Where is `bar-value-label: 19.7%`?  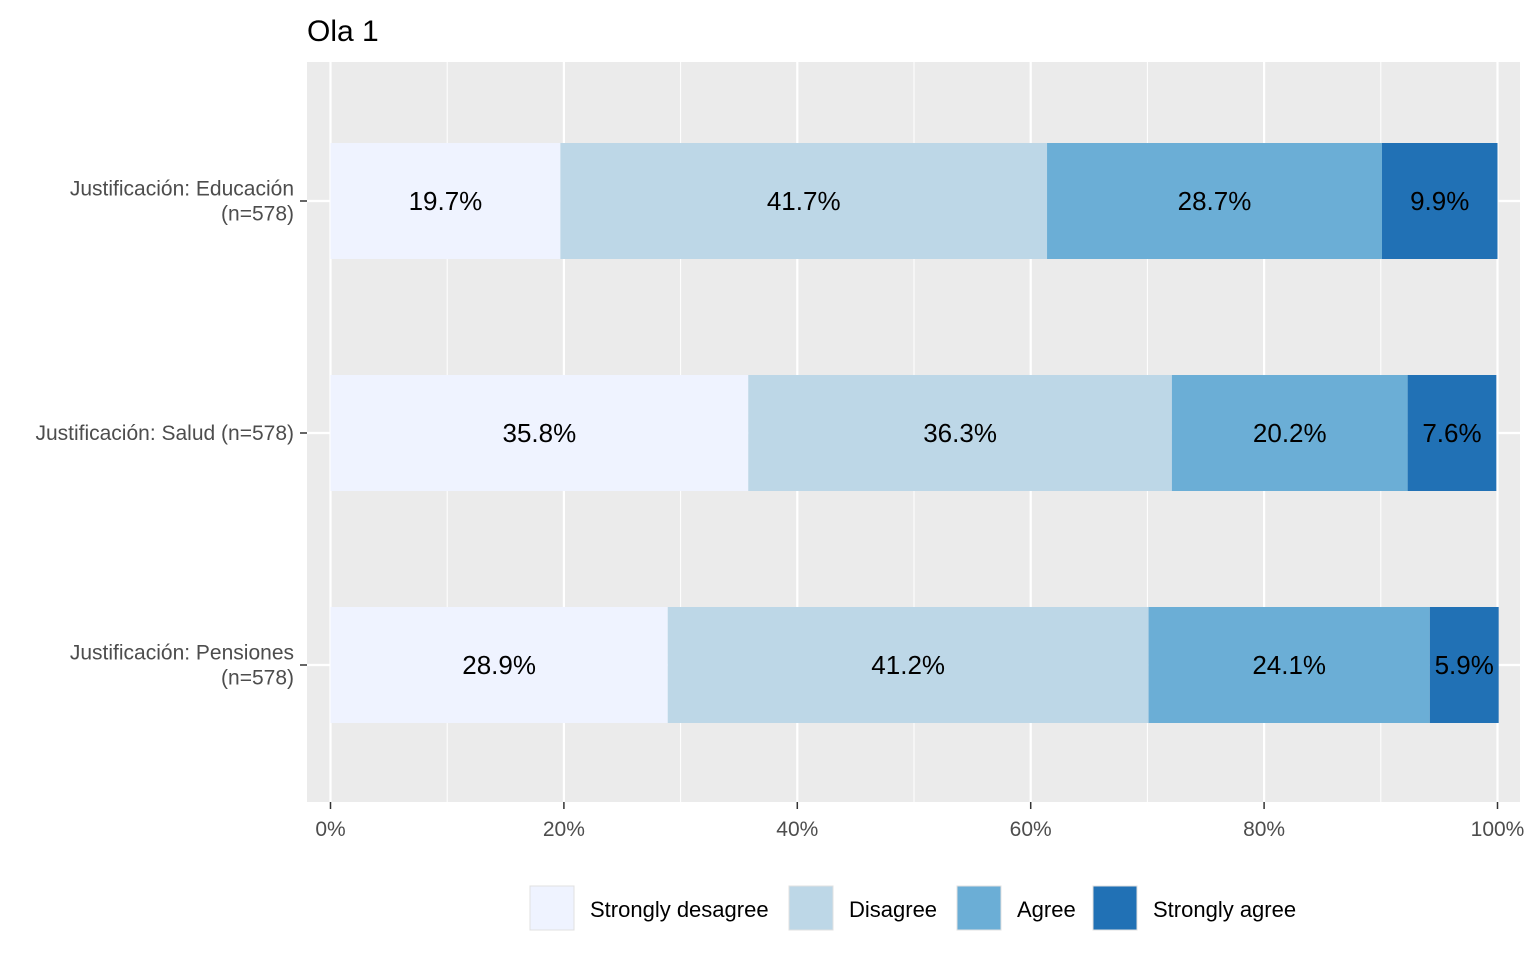
bar-value-label: 19.7% is located at coordinates (446, 201).